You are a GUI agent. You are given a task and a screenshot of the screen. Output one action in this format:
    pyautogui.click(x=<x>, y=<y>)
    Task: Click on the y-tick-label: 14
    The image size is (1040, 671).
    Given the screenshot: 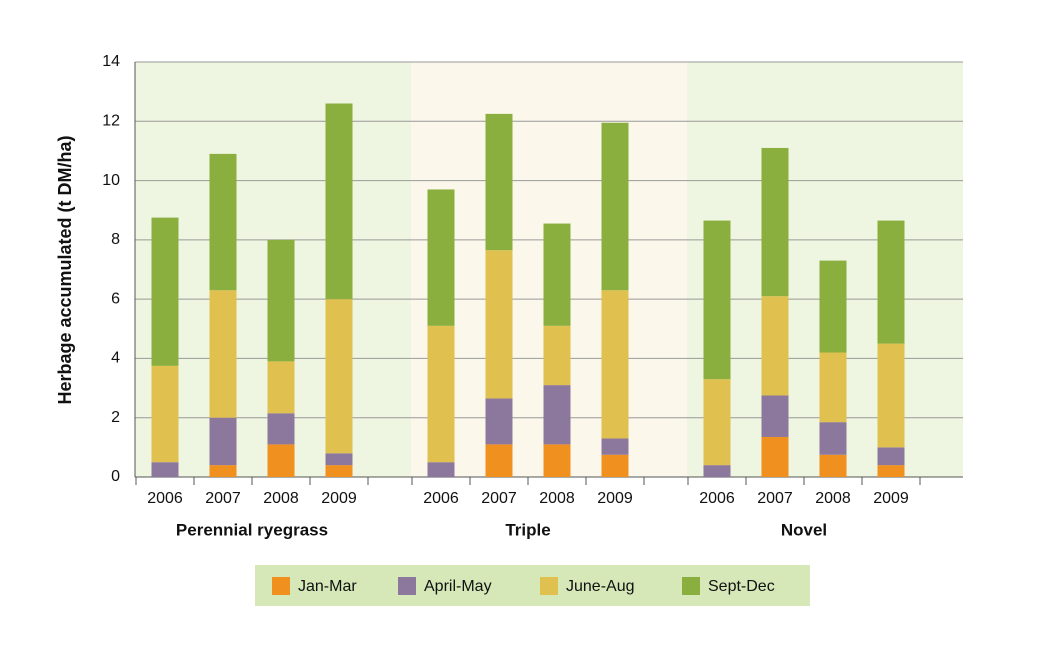 What is the action you would take?
    pyautogui.click(x=111, y=61)
    